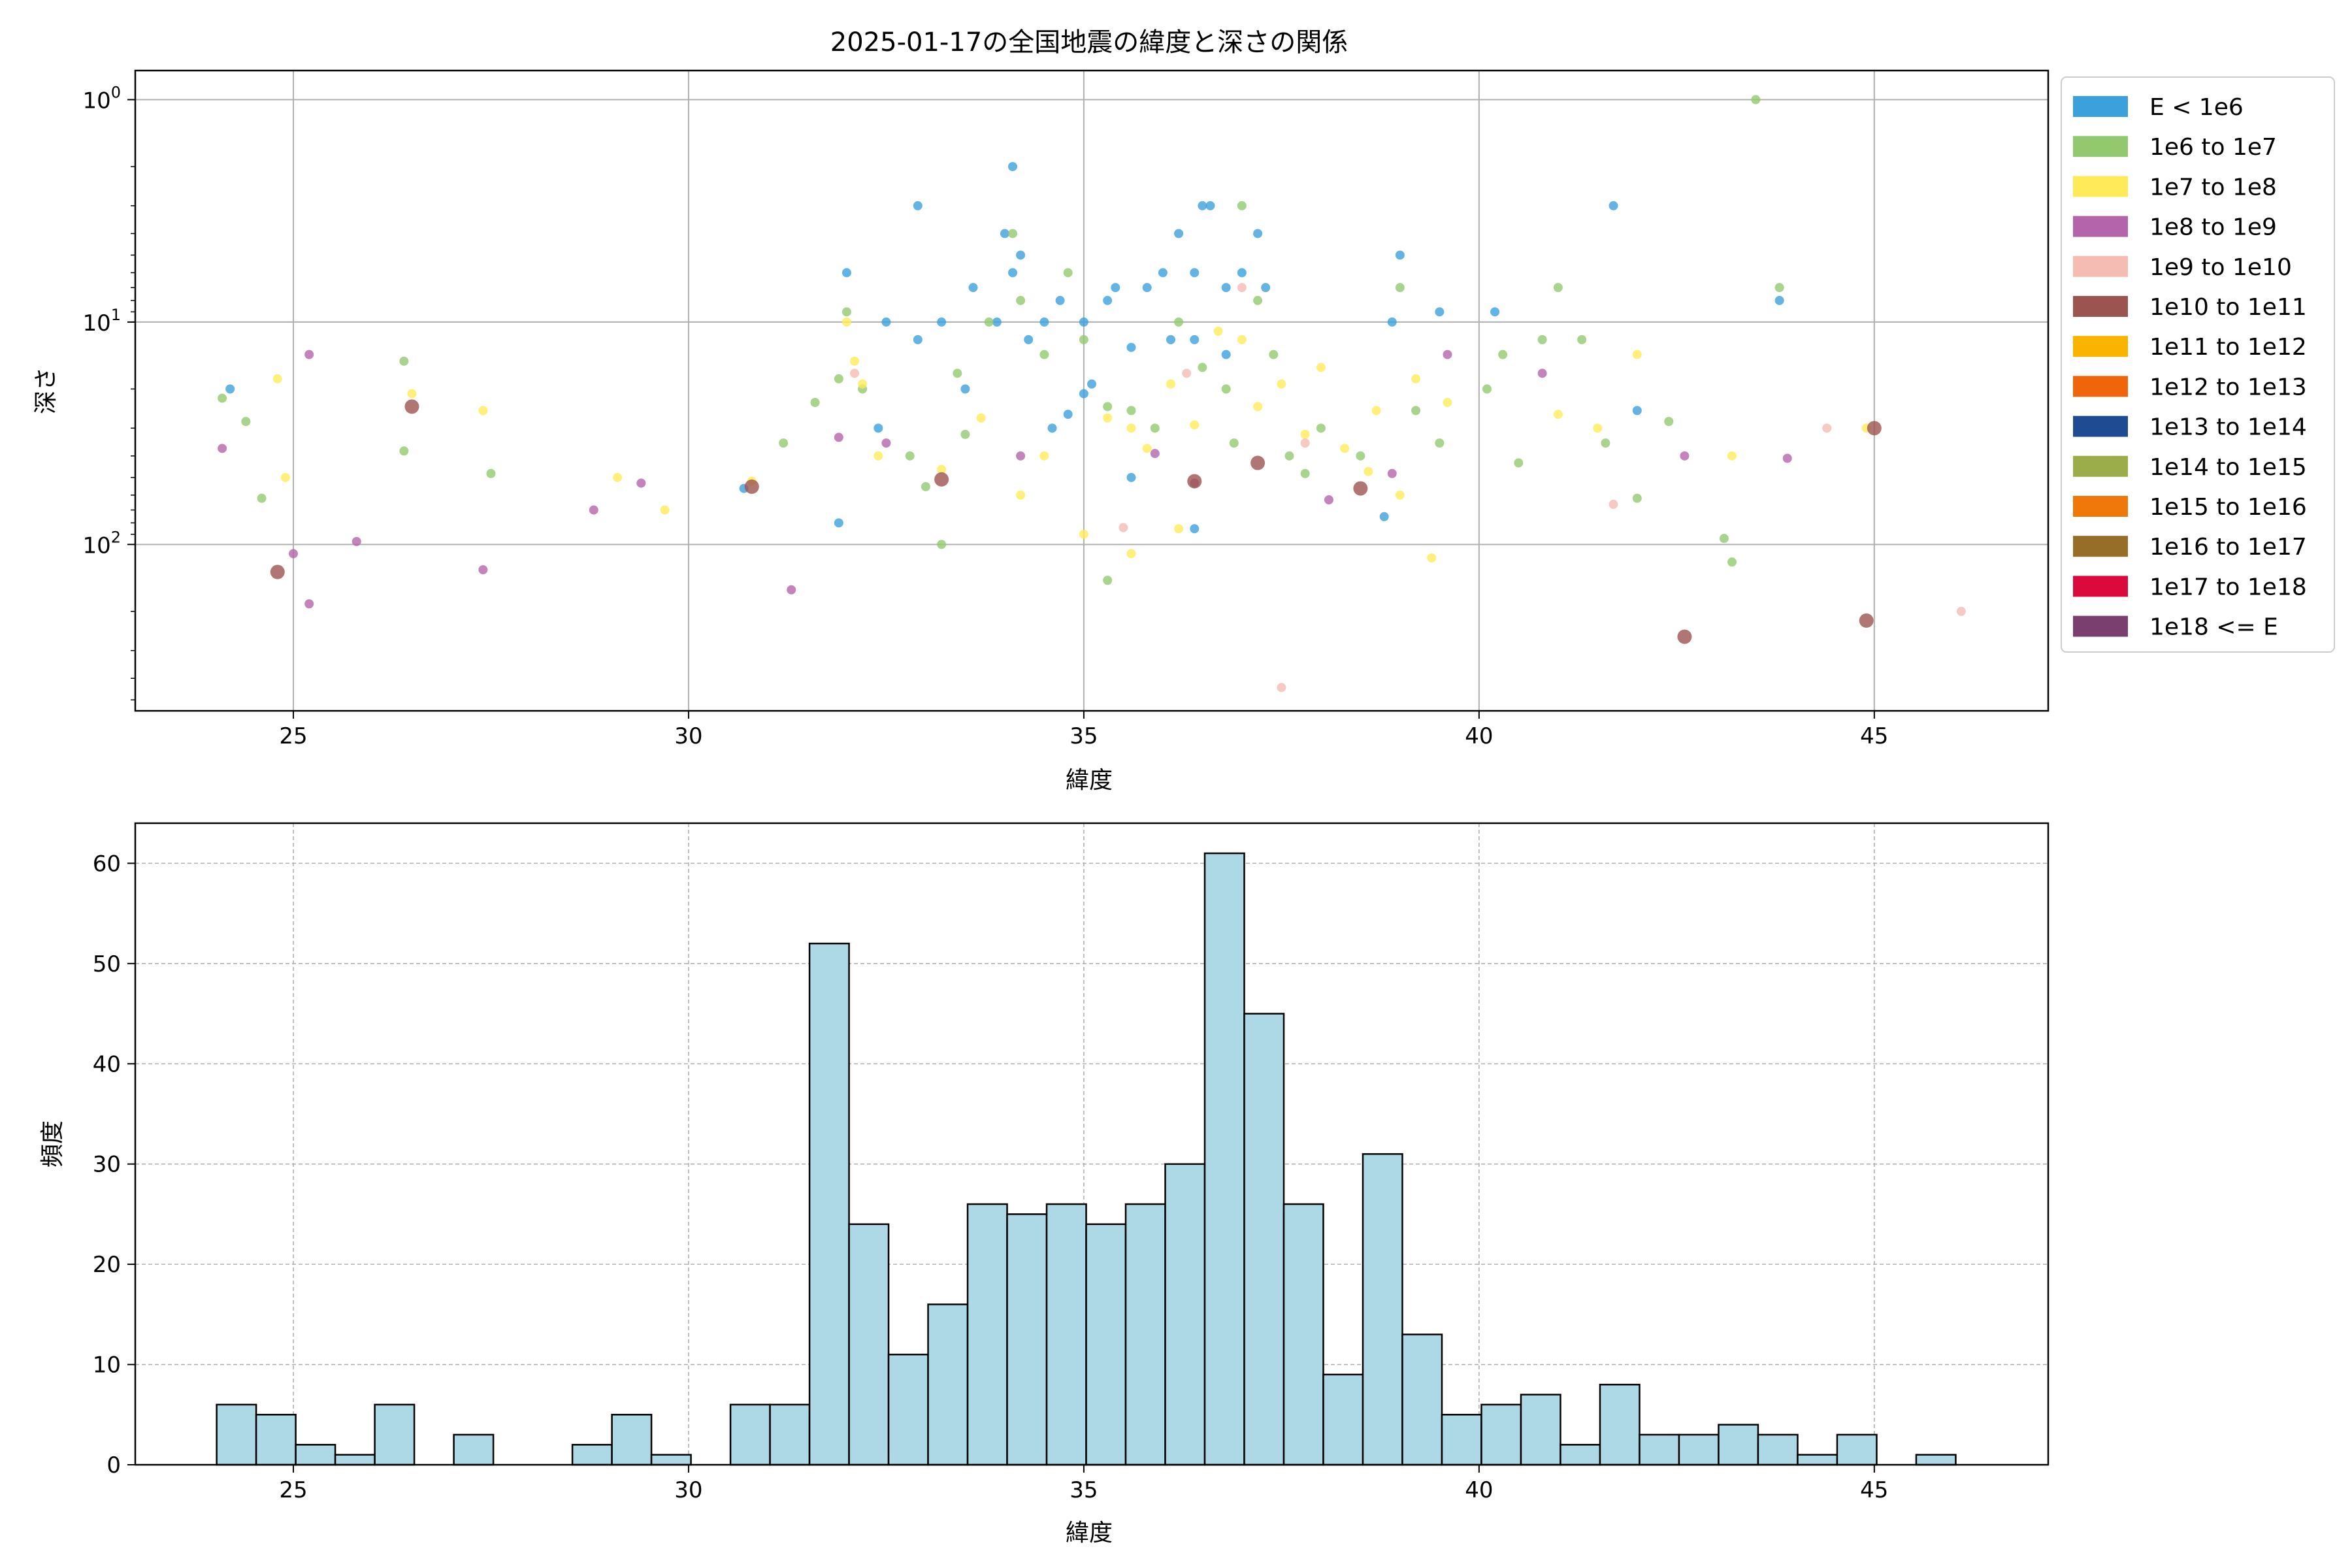 The width and height of the screenshot is (2352, 1568). Describe the element at coordinates (1084, 1490) in the screenshot. I see `histogram-x-tick-label: 35` at that location.